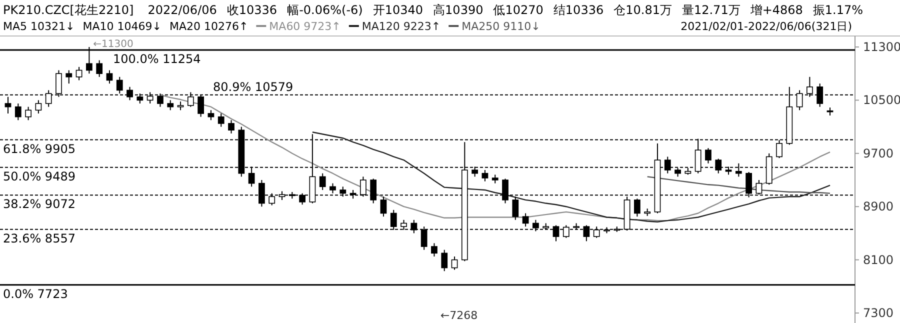 The height and width of the screenshot is (323, 900). I want to click on ref-line-label: 100.0% 11254, so click(157, 59).